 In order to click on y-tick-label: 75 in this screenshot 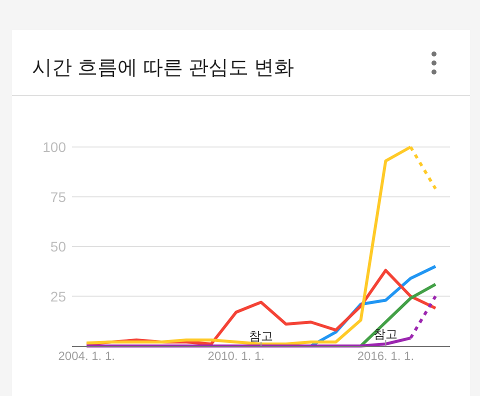, I will do `click(58, 196)`.